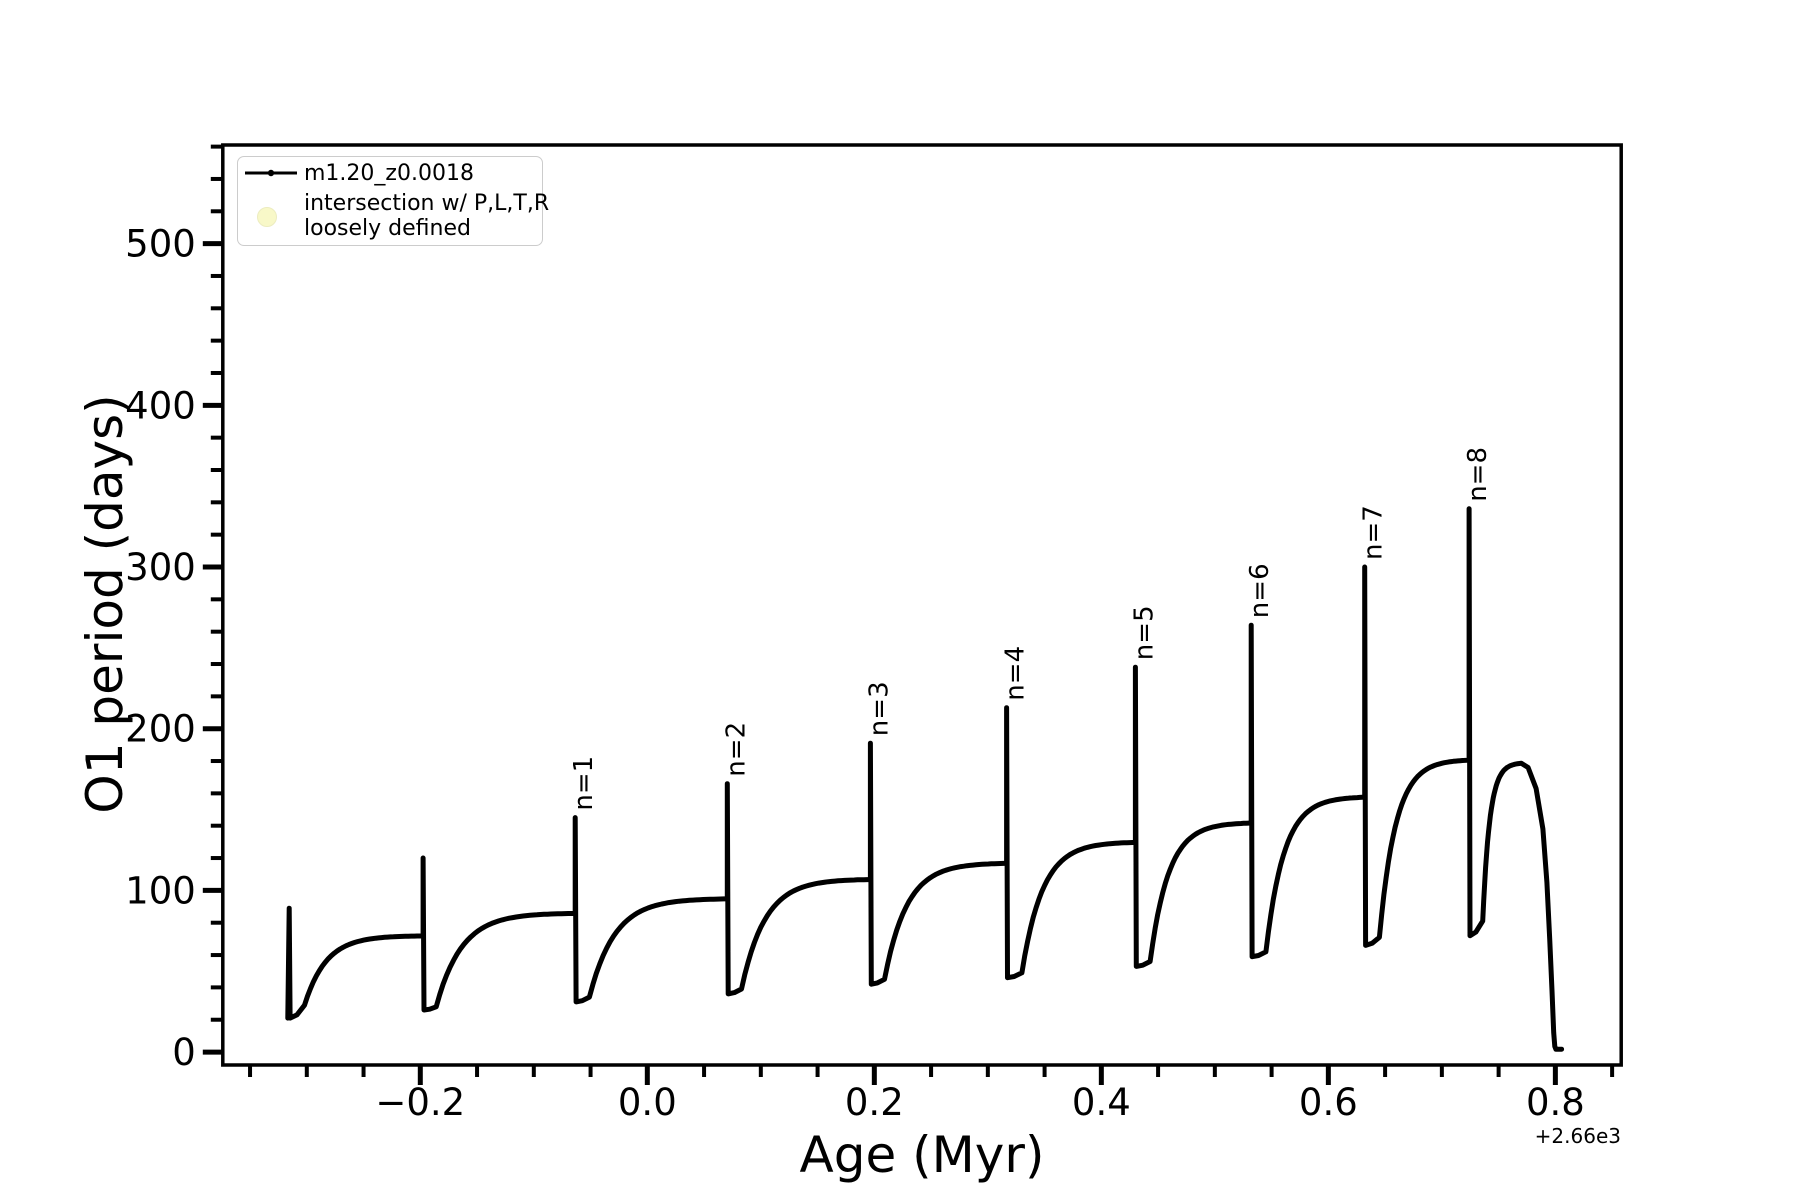 This screenshot has width=1800, height=1200. I want to click on legend-label-series: m1.20_z0.0018, so click(389, 173).